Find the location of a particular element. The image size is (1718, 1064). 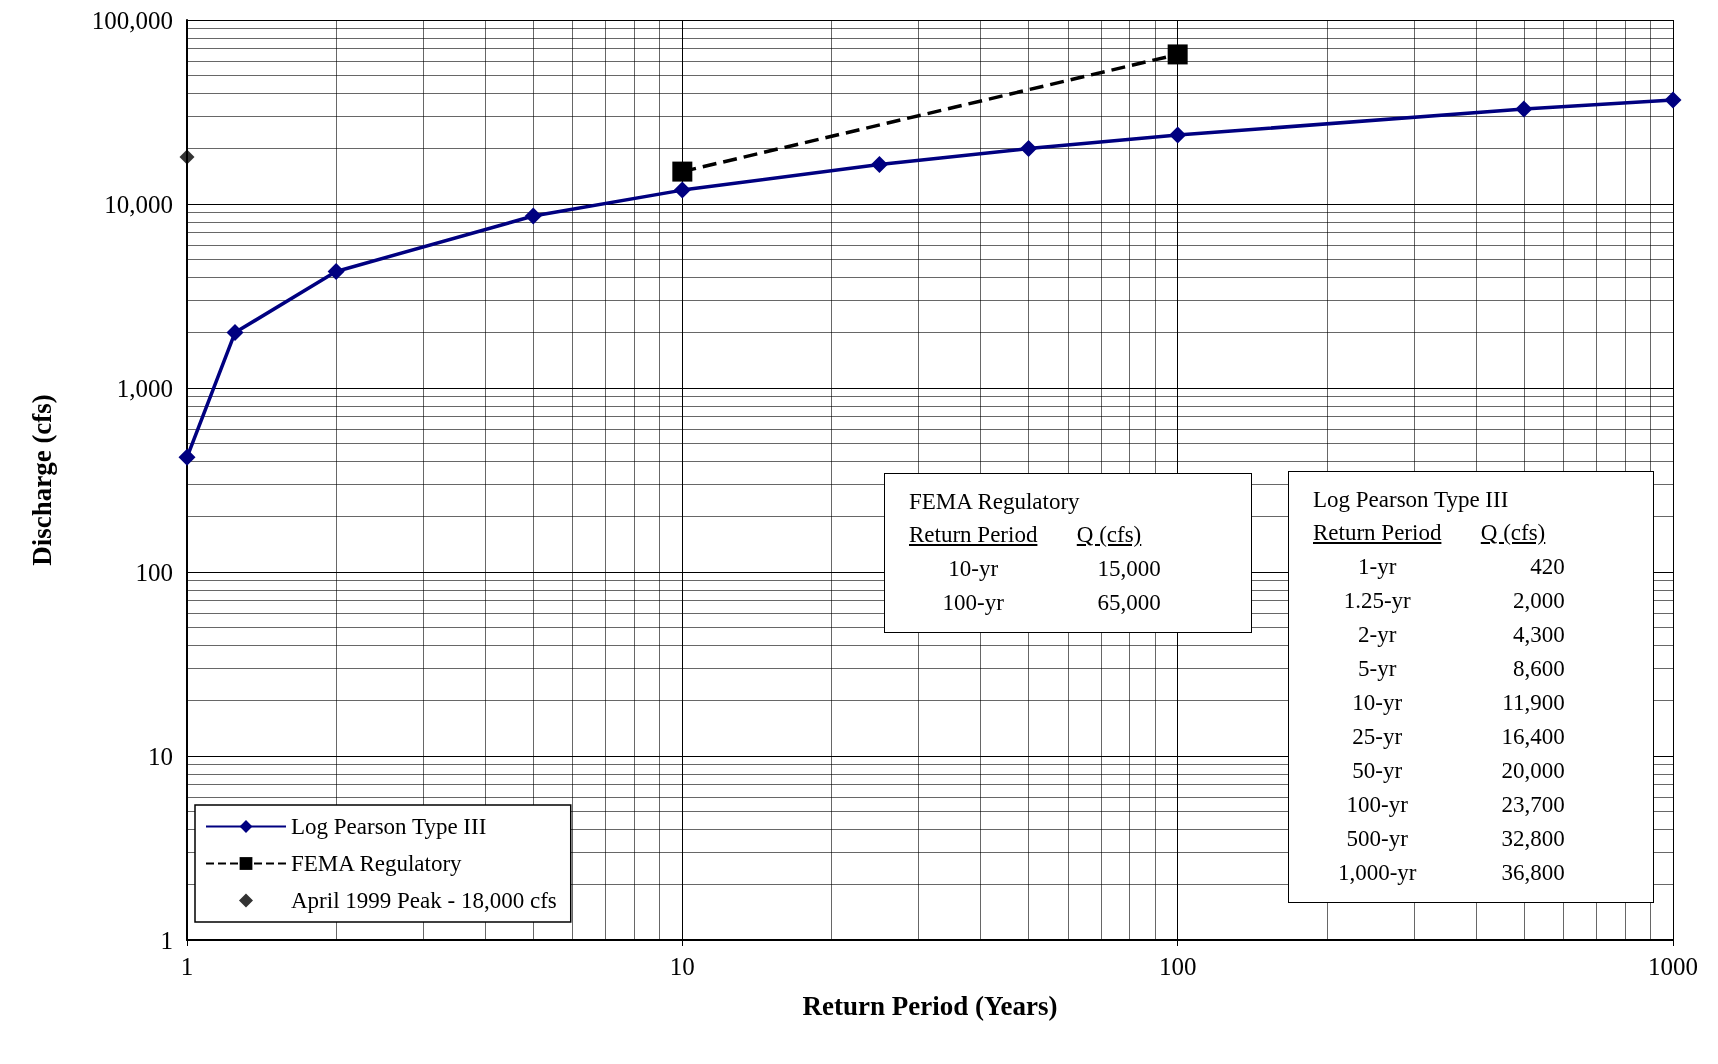

annotation: 20,000 is located at coordinates (1533, 771).